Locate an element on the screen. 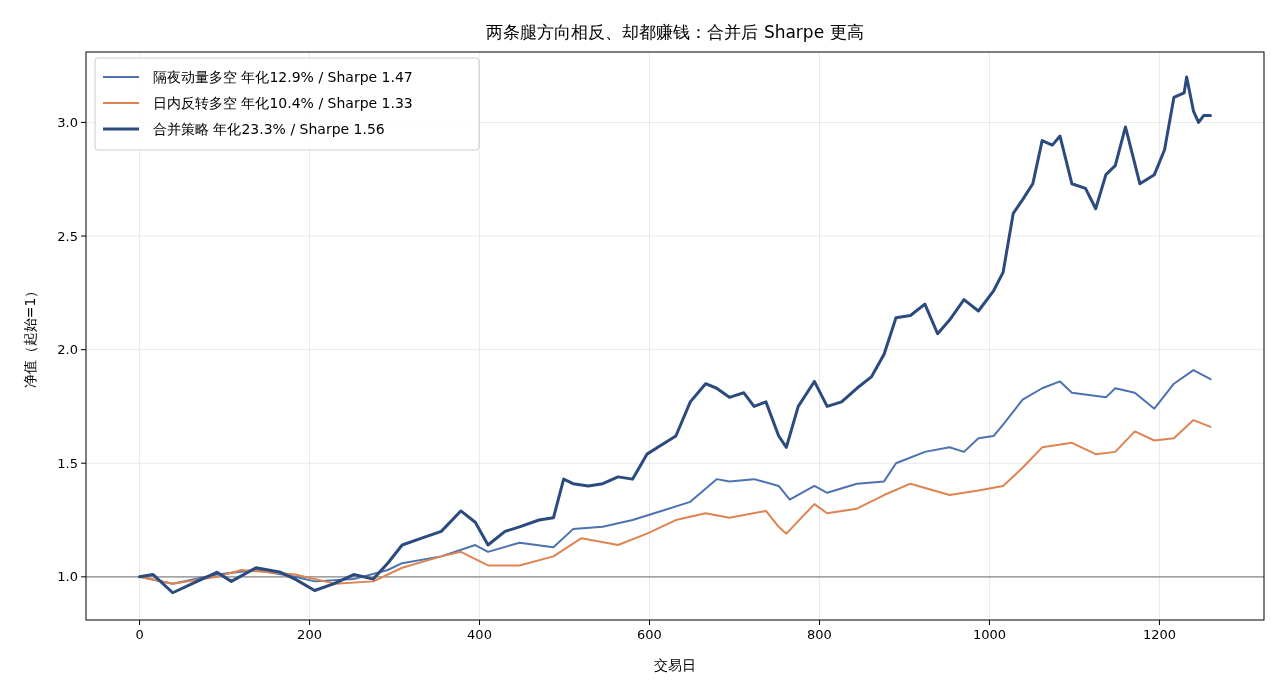  y-axis-title: 净值（起始=1） is located at coordinates (30, 336).